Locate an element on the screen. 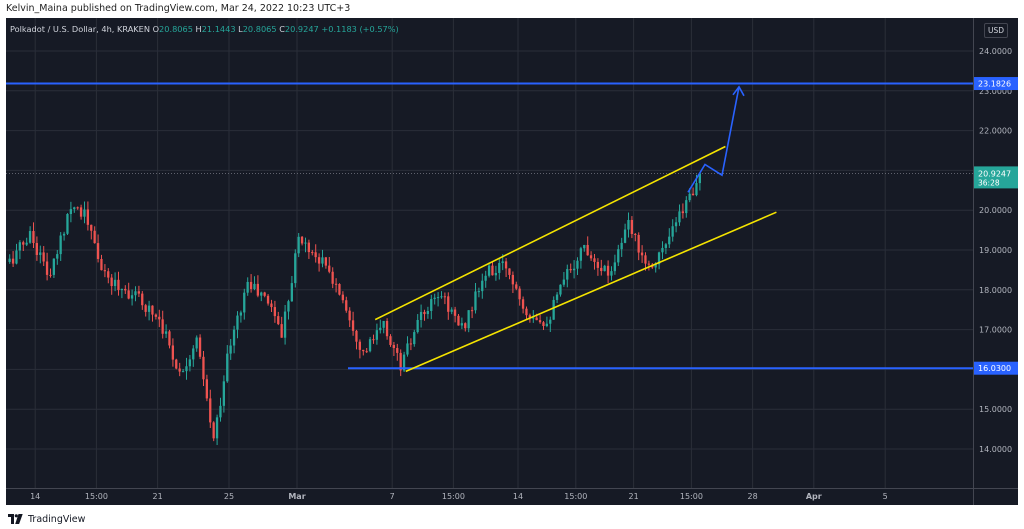 The width and height of the screenshot is (1024, 529). x-tick-label: Apr is located at coordinates (814, 496).